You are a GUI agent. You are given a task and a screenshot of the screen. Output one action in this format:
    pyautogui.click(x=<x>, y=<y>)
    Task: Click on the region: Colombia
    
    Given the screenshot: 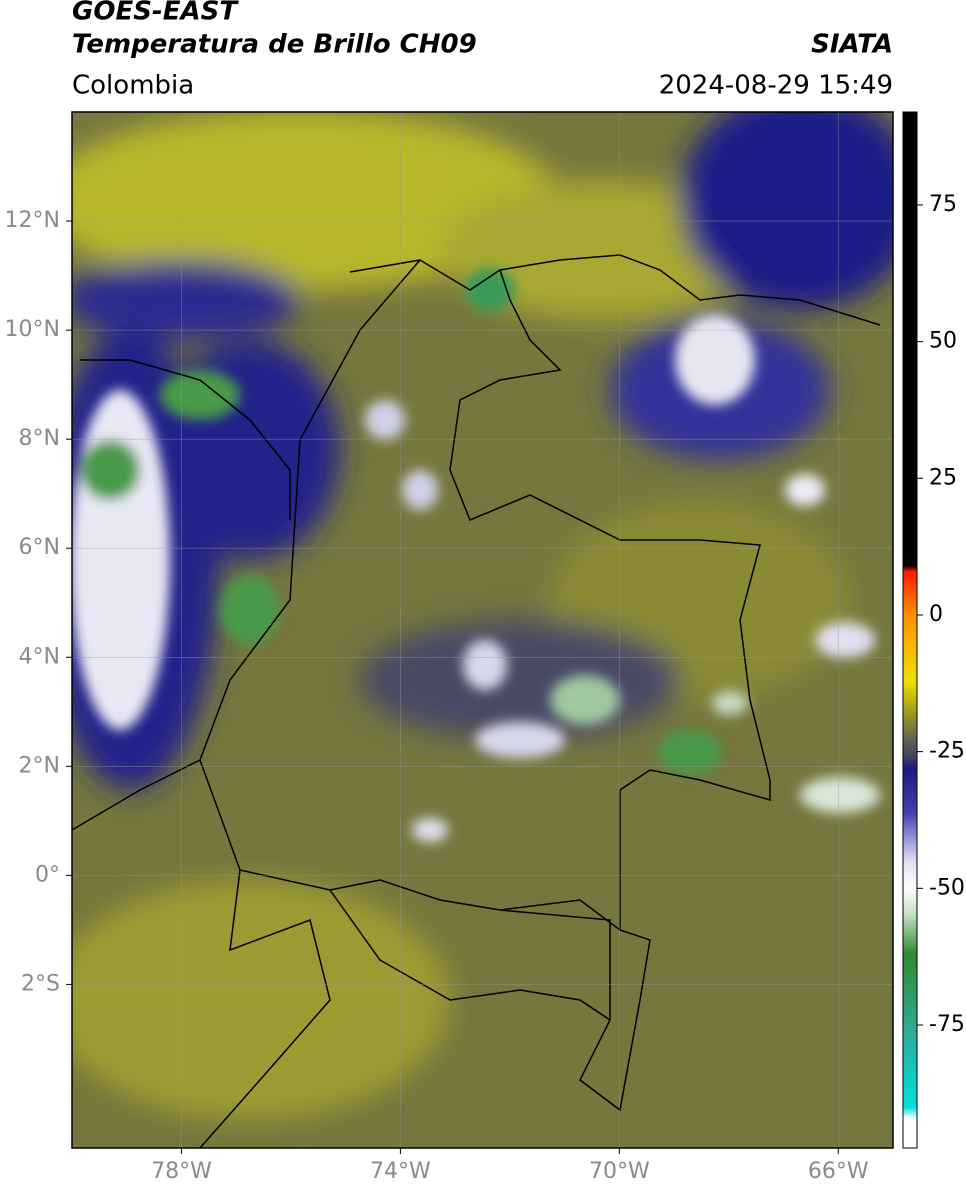 What is the action you would take?
    pyautogui.click(x=133, y=86)
    